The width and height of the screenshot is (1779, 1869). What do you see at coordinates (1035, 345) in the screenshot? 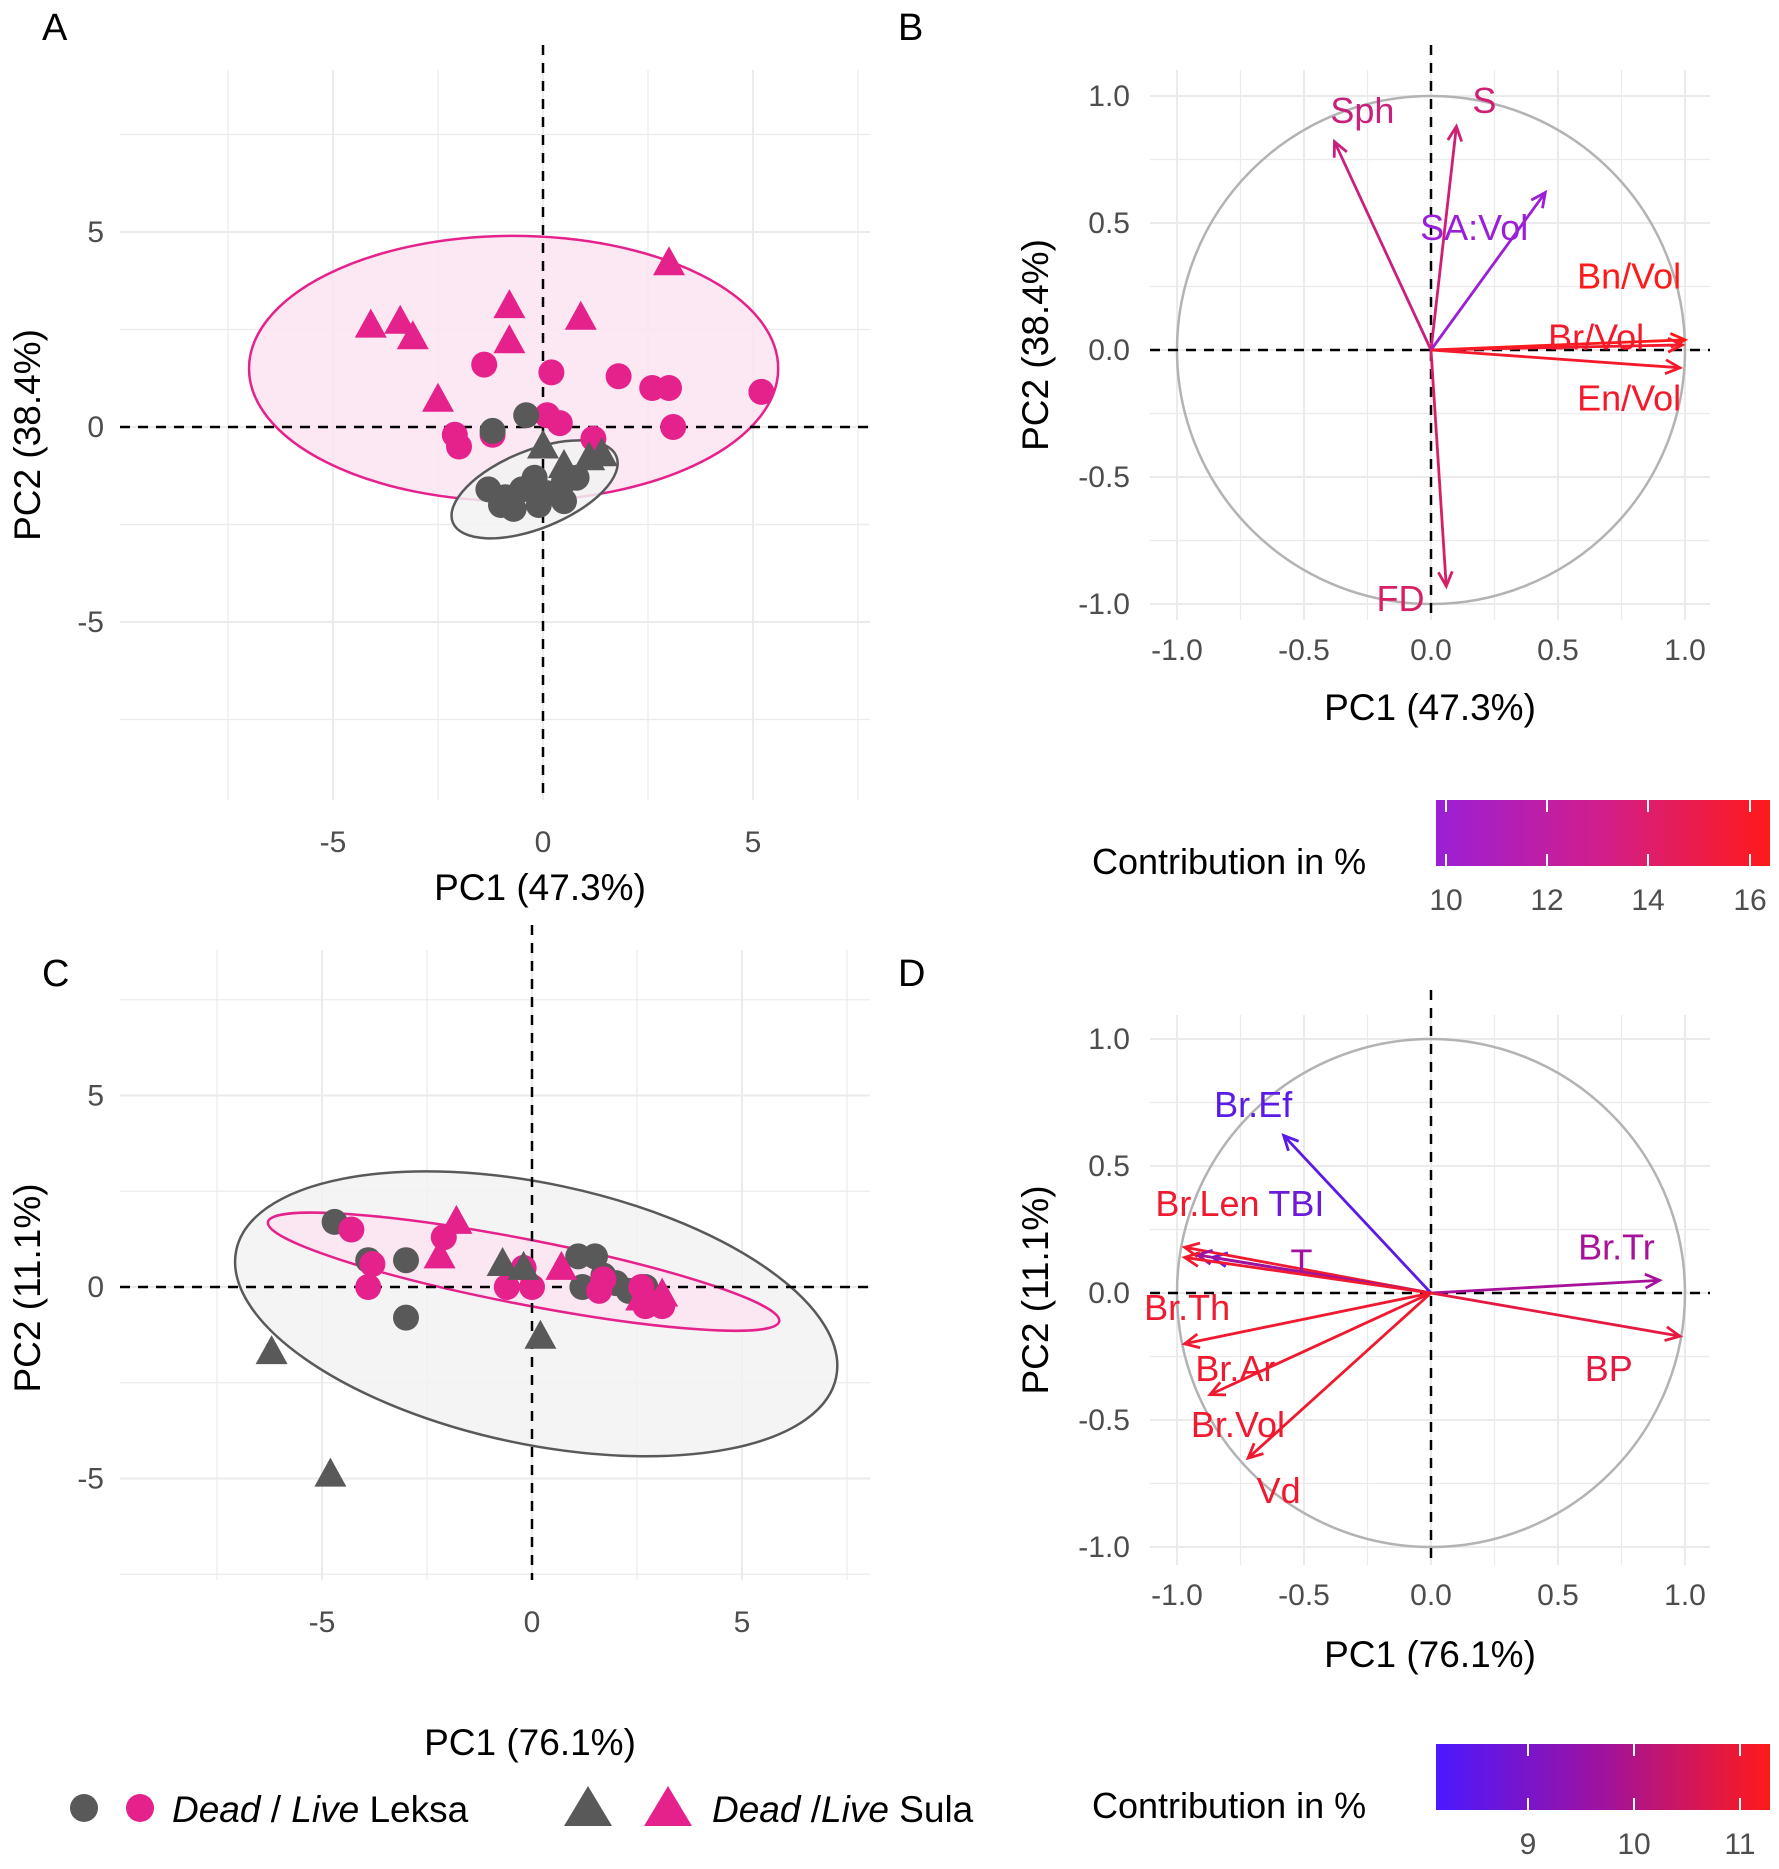
I see `panel-b-y-axis-title: PC2 (38.4%)` at bounding box center [1035, 345].